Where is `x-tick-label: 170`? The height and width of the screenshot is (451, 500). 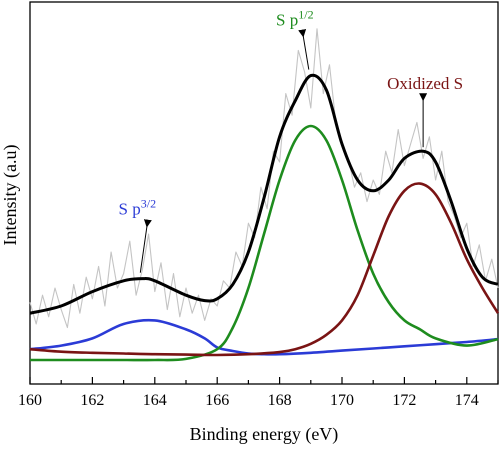 x-tick-label: 170 is located at coordinates (342, 400).